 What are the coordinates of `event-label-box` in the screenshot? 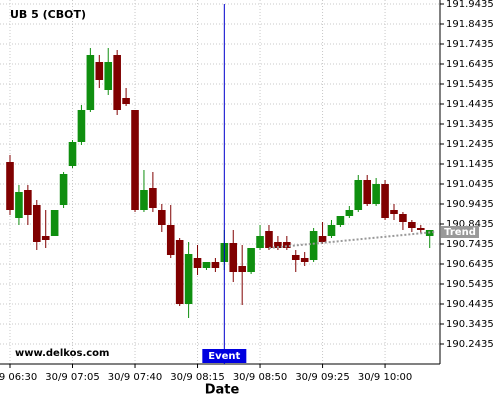 It's located at (224, 356).